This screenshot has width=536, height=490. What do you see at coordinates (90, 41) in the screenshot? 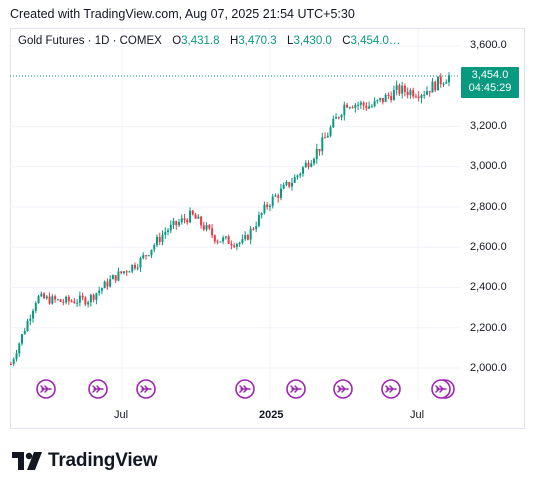
I see `symbol-name: Gold Futures · 1D · COMEX` at bounding box center [90, 41].